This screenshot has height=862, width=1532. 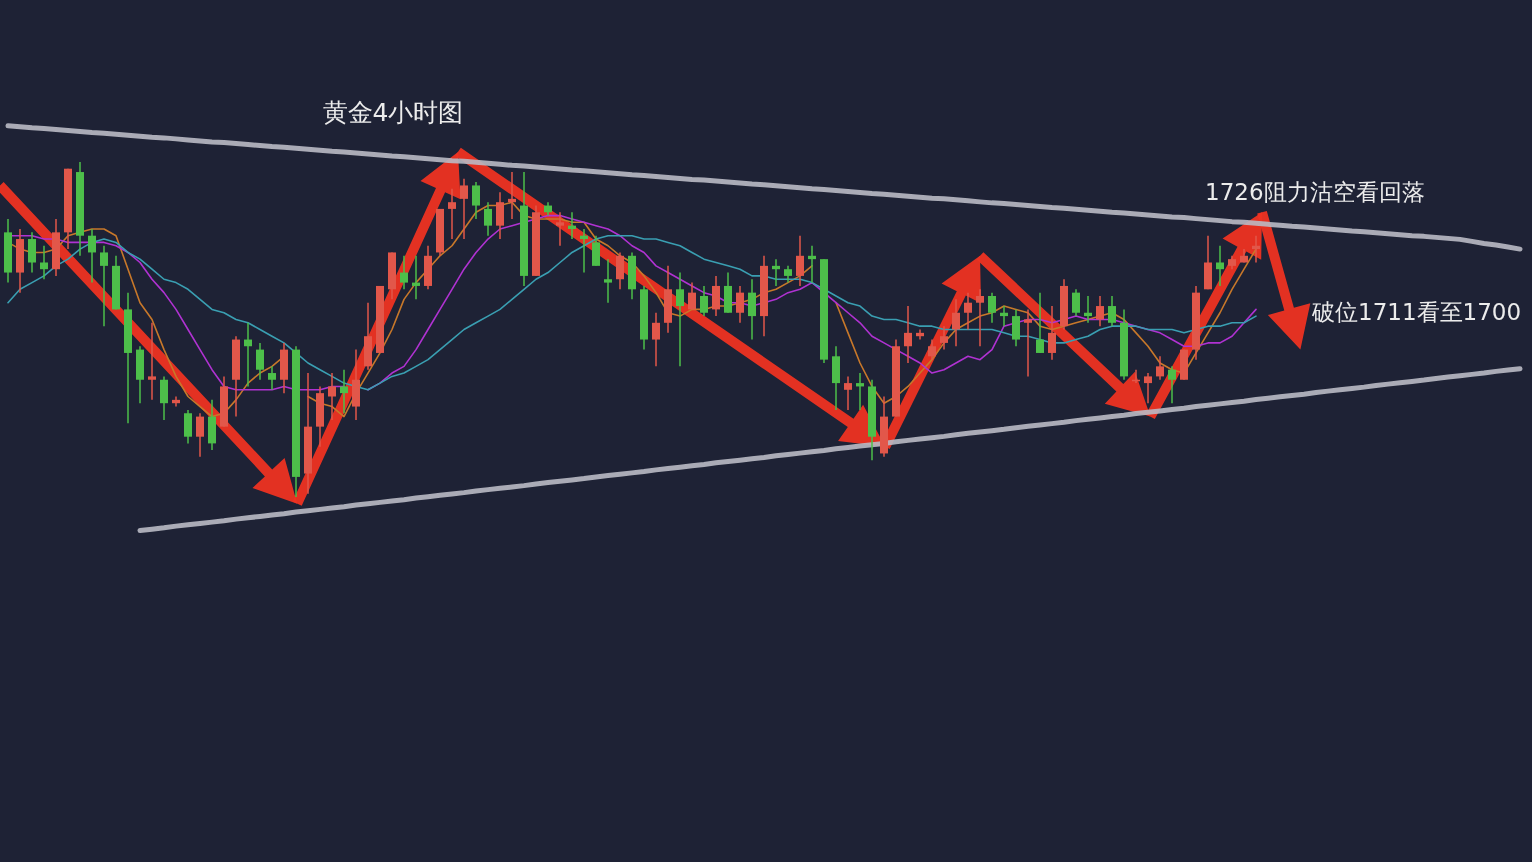 I want to click on annotation: 破位1711看至1700, so click(x=1416, y=312).